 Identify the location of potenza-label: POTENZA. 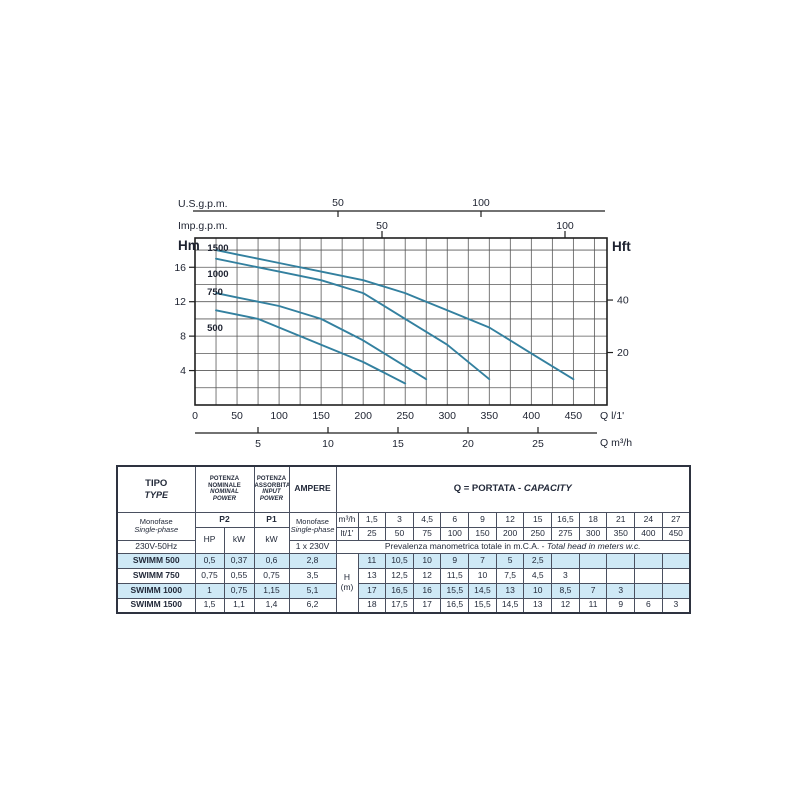
(271, 478).